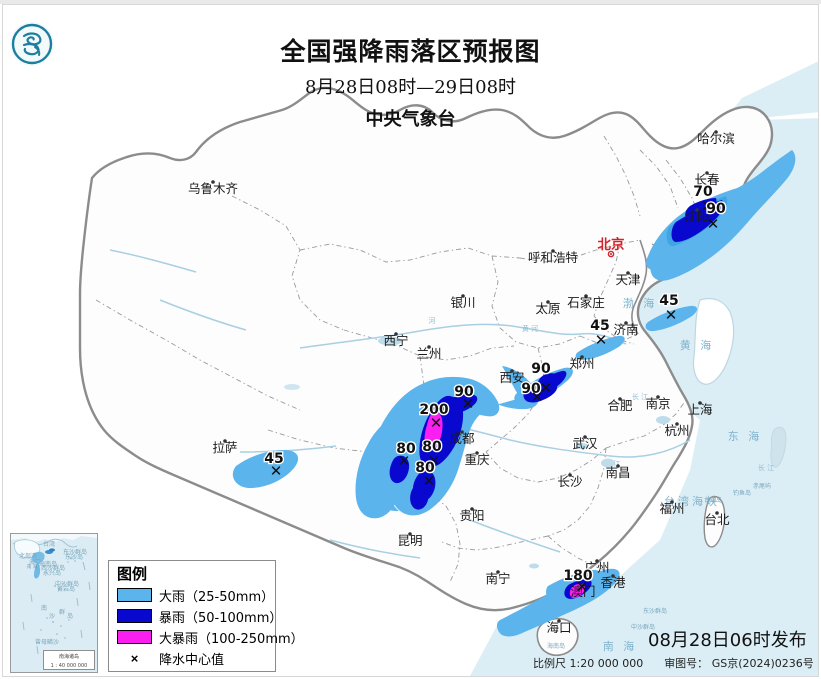  What do you see at coordinates (395, 340) in the screenshot?
I see `city-label: 西宁` at bounding box center [395, 340].